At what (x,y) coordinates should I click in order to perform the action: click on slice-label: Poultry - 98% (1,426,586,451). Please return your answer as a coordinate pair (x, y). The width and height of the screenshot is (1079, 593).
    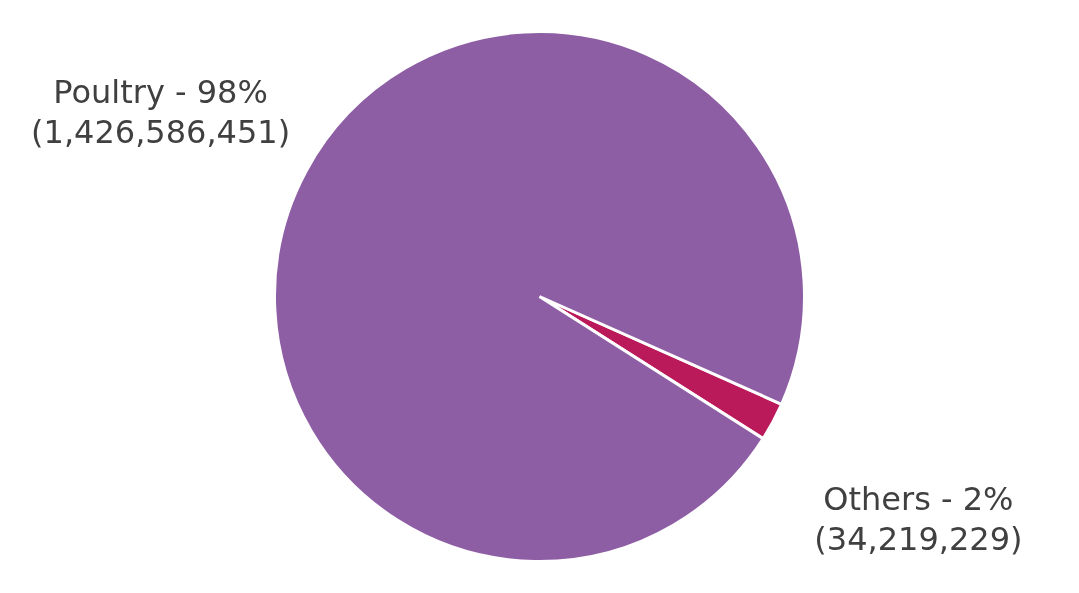
    Looking at the image, I should click on (161, 112).